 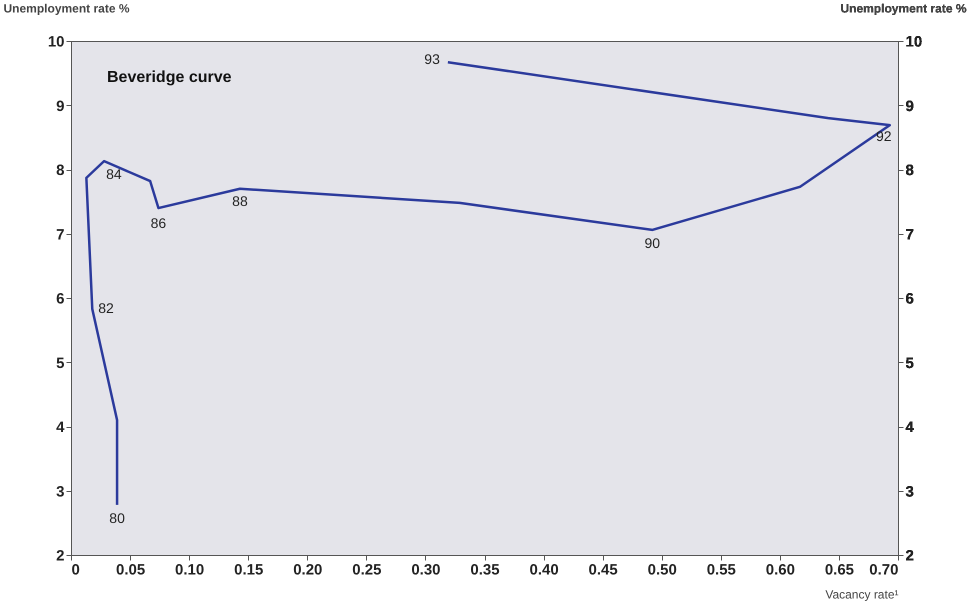 What do you see at coordinates (106, 308) in the screenshot?
I see `annotation: 82` at bounding box center [106, 308].